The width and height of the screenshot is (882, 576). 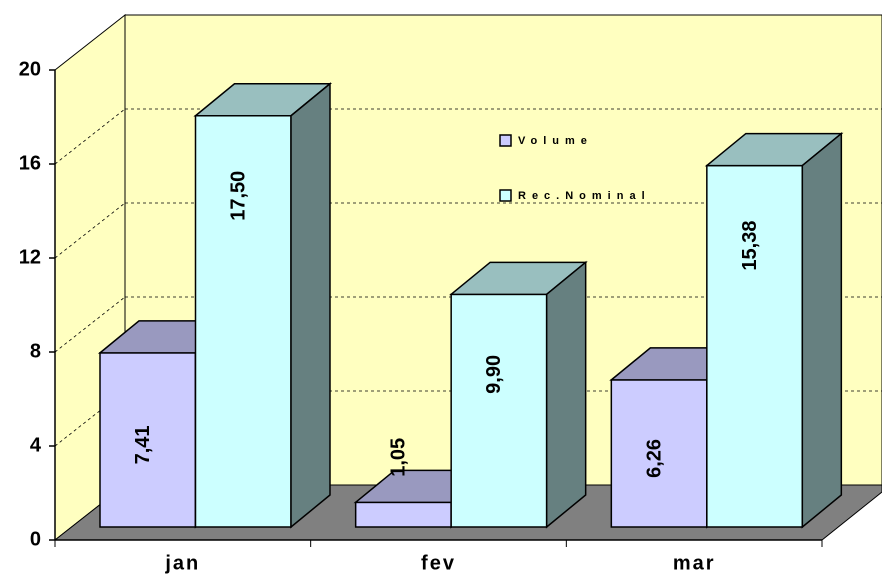 I want to click on value-label: 6,26, so click(x=654, y=458).